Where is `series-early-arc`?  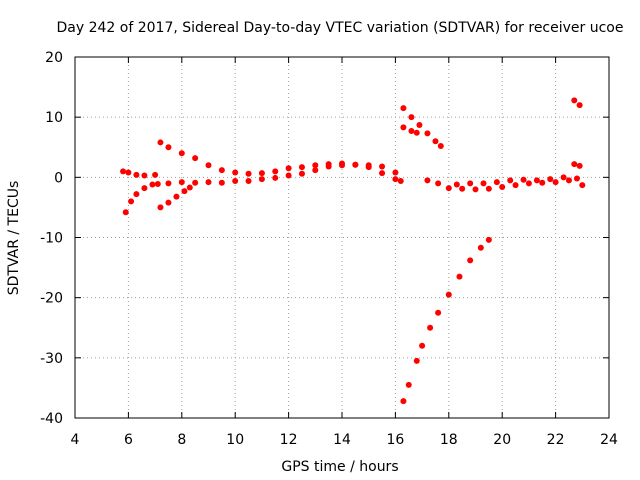 series-early-arc is located at coordinates (139, 173).